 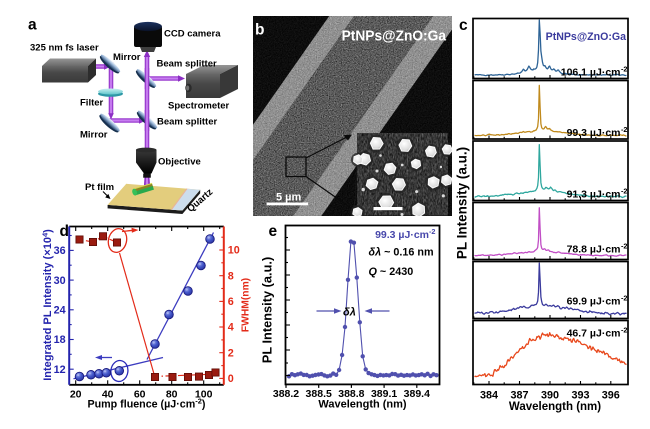 What do you see at coordinates (594, 194) in the screenshot?
I see `svg-text: 91.3 µJ·cm` at bounding box center [594, 194].